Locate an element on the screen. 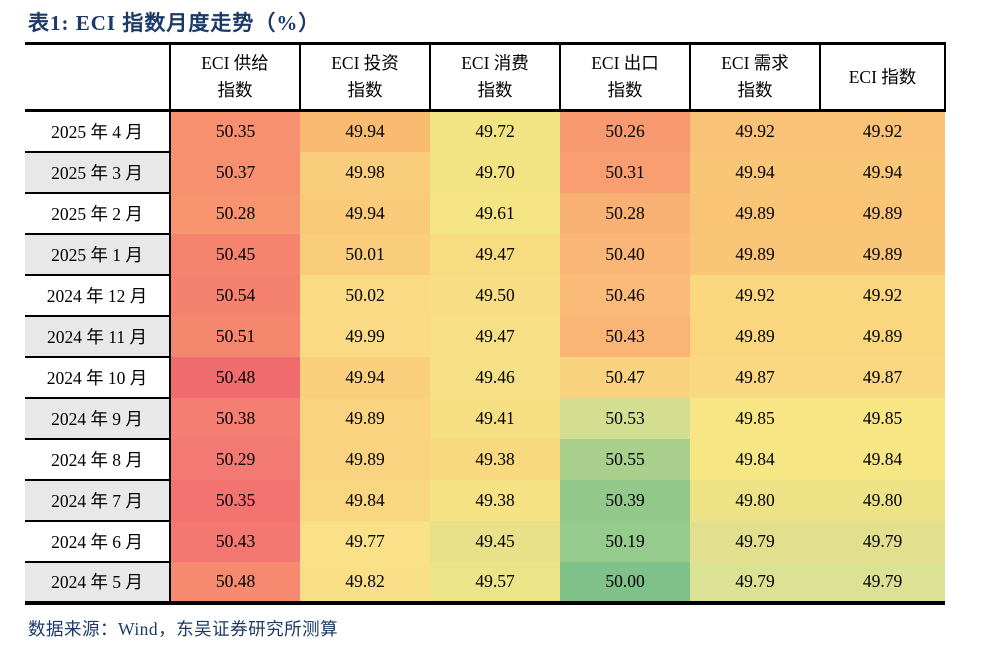 This screenshot has height=650, width=981. value-cell: 50.01 is located at coordinates (365, 254).